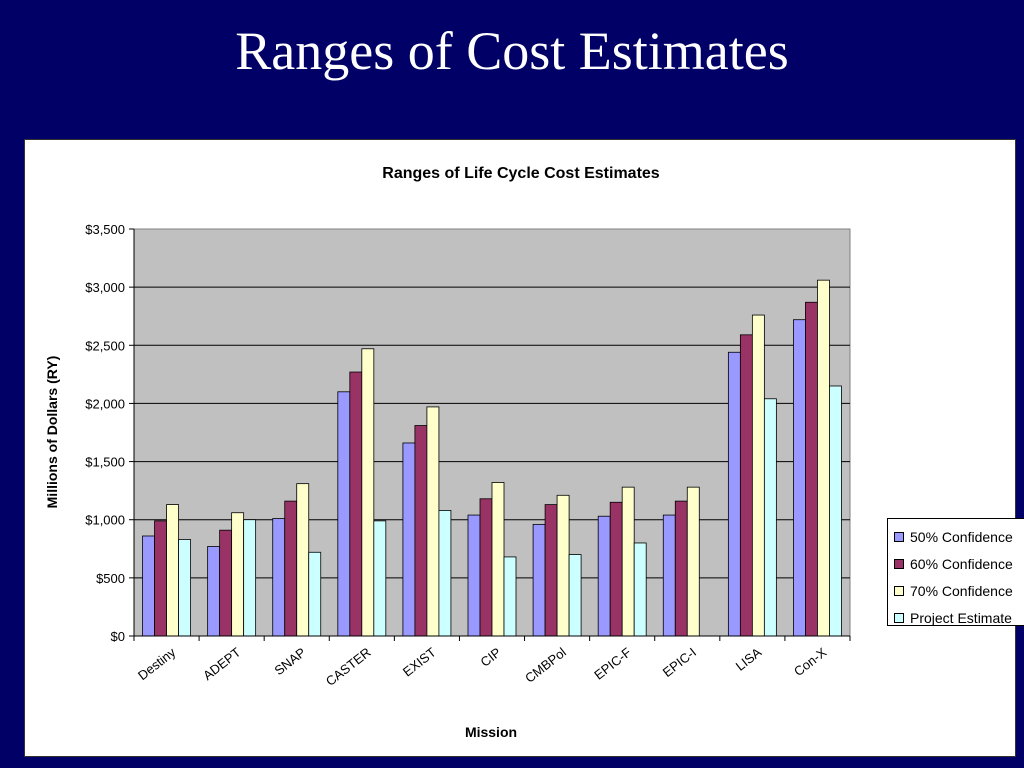 This screenshot has height=768, width=1024. What do you see at coordinates (512, 51) in the screenshot?
I see `slide-title: Ranges of Cost Estimates` at bounding box center [512, 51].